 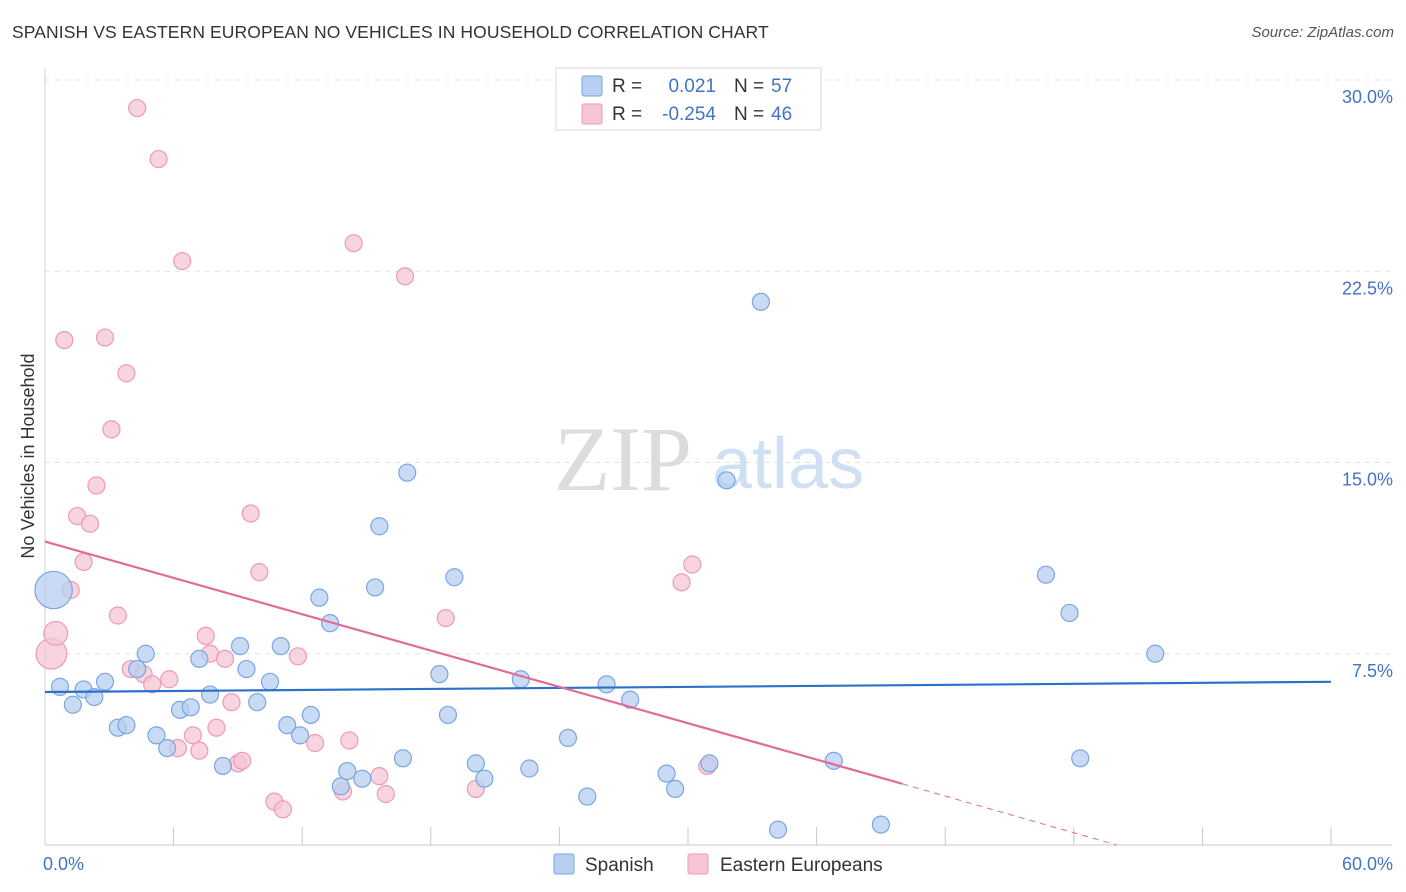 What do you see at coordinates (1367, 384) in the screenshot?
I see `y-tick-labels: 7.5% 15.0% 22.5% 30.0%` at bounding box center [1367, 384].